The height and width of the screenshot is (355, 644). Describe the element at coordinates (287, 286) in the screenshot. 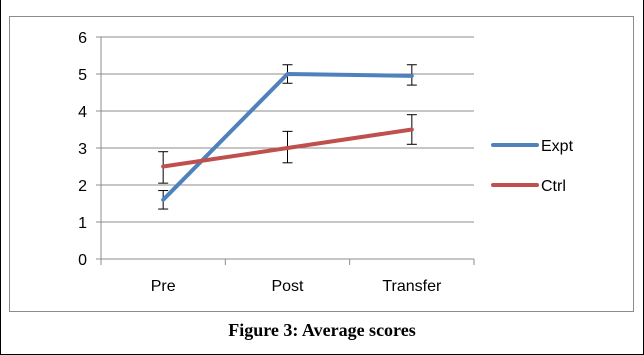

I see `x-tick-label: Post` at that location.